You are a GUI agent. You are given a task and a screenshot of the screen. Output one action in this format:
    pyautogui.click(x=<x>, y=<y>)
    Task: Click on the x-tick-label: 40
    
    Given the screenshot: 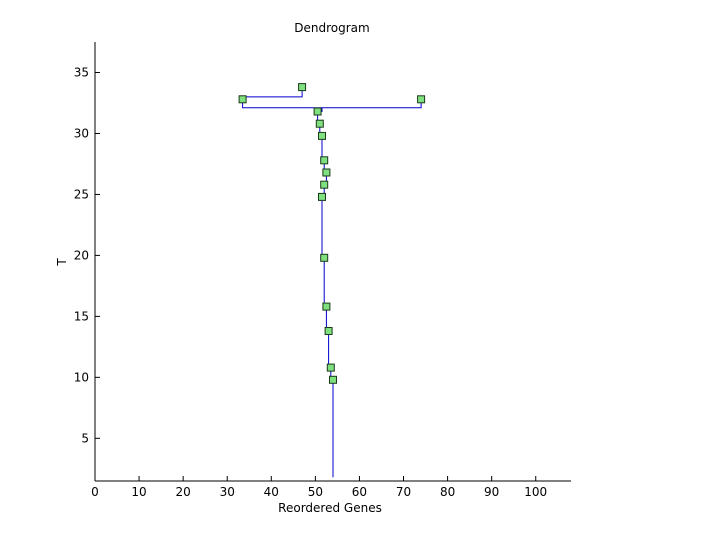 What is the action you would take?
    pyautogui.click(x=271, y=492)
    